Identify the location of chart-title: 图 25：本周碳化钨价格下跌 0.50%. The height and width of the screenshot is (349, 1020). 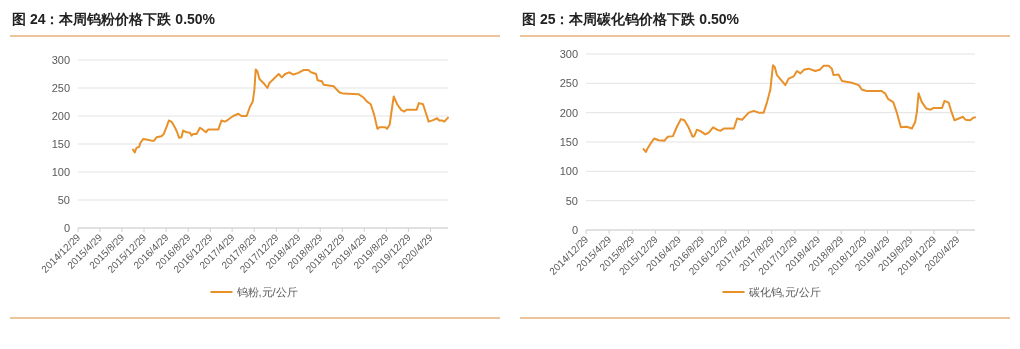
(631, 19).